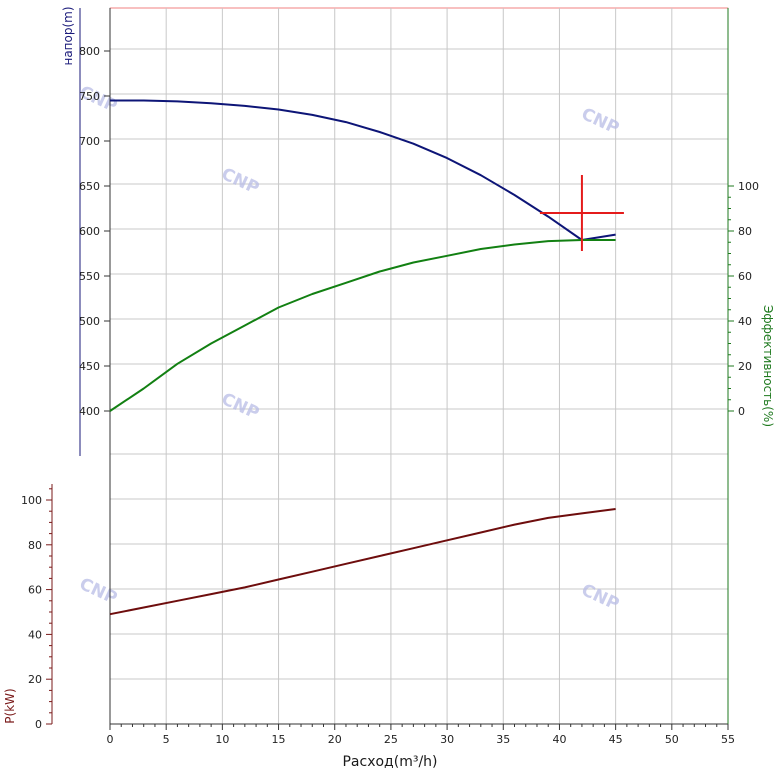 This screenshot has width=781, height=778. I want to click on x-tick-label: 5, so click(166, 739).